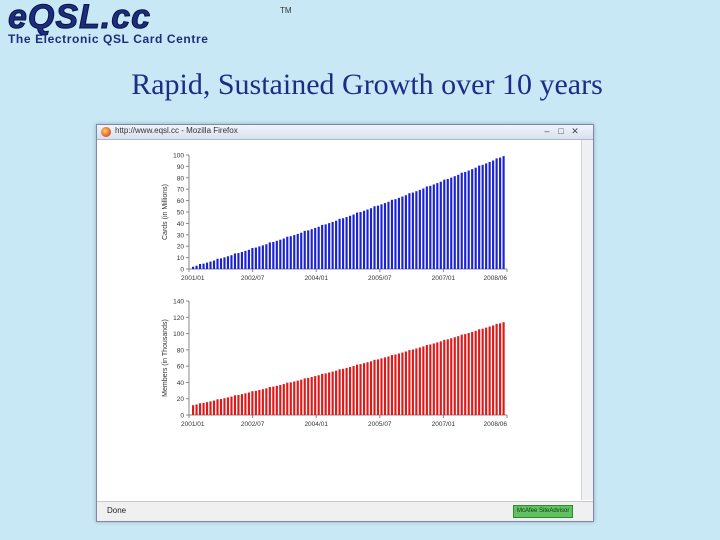 The width and height of the screenshot is (720, 540). I want to click on close-button: ✕, so click(575, 131).